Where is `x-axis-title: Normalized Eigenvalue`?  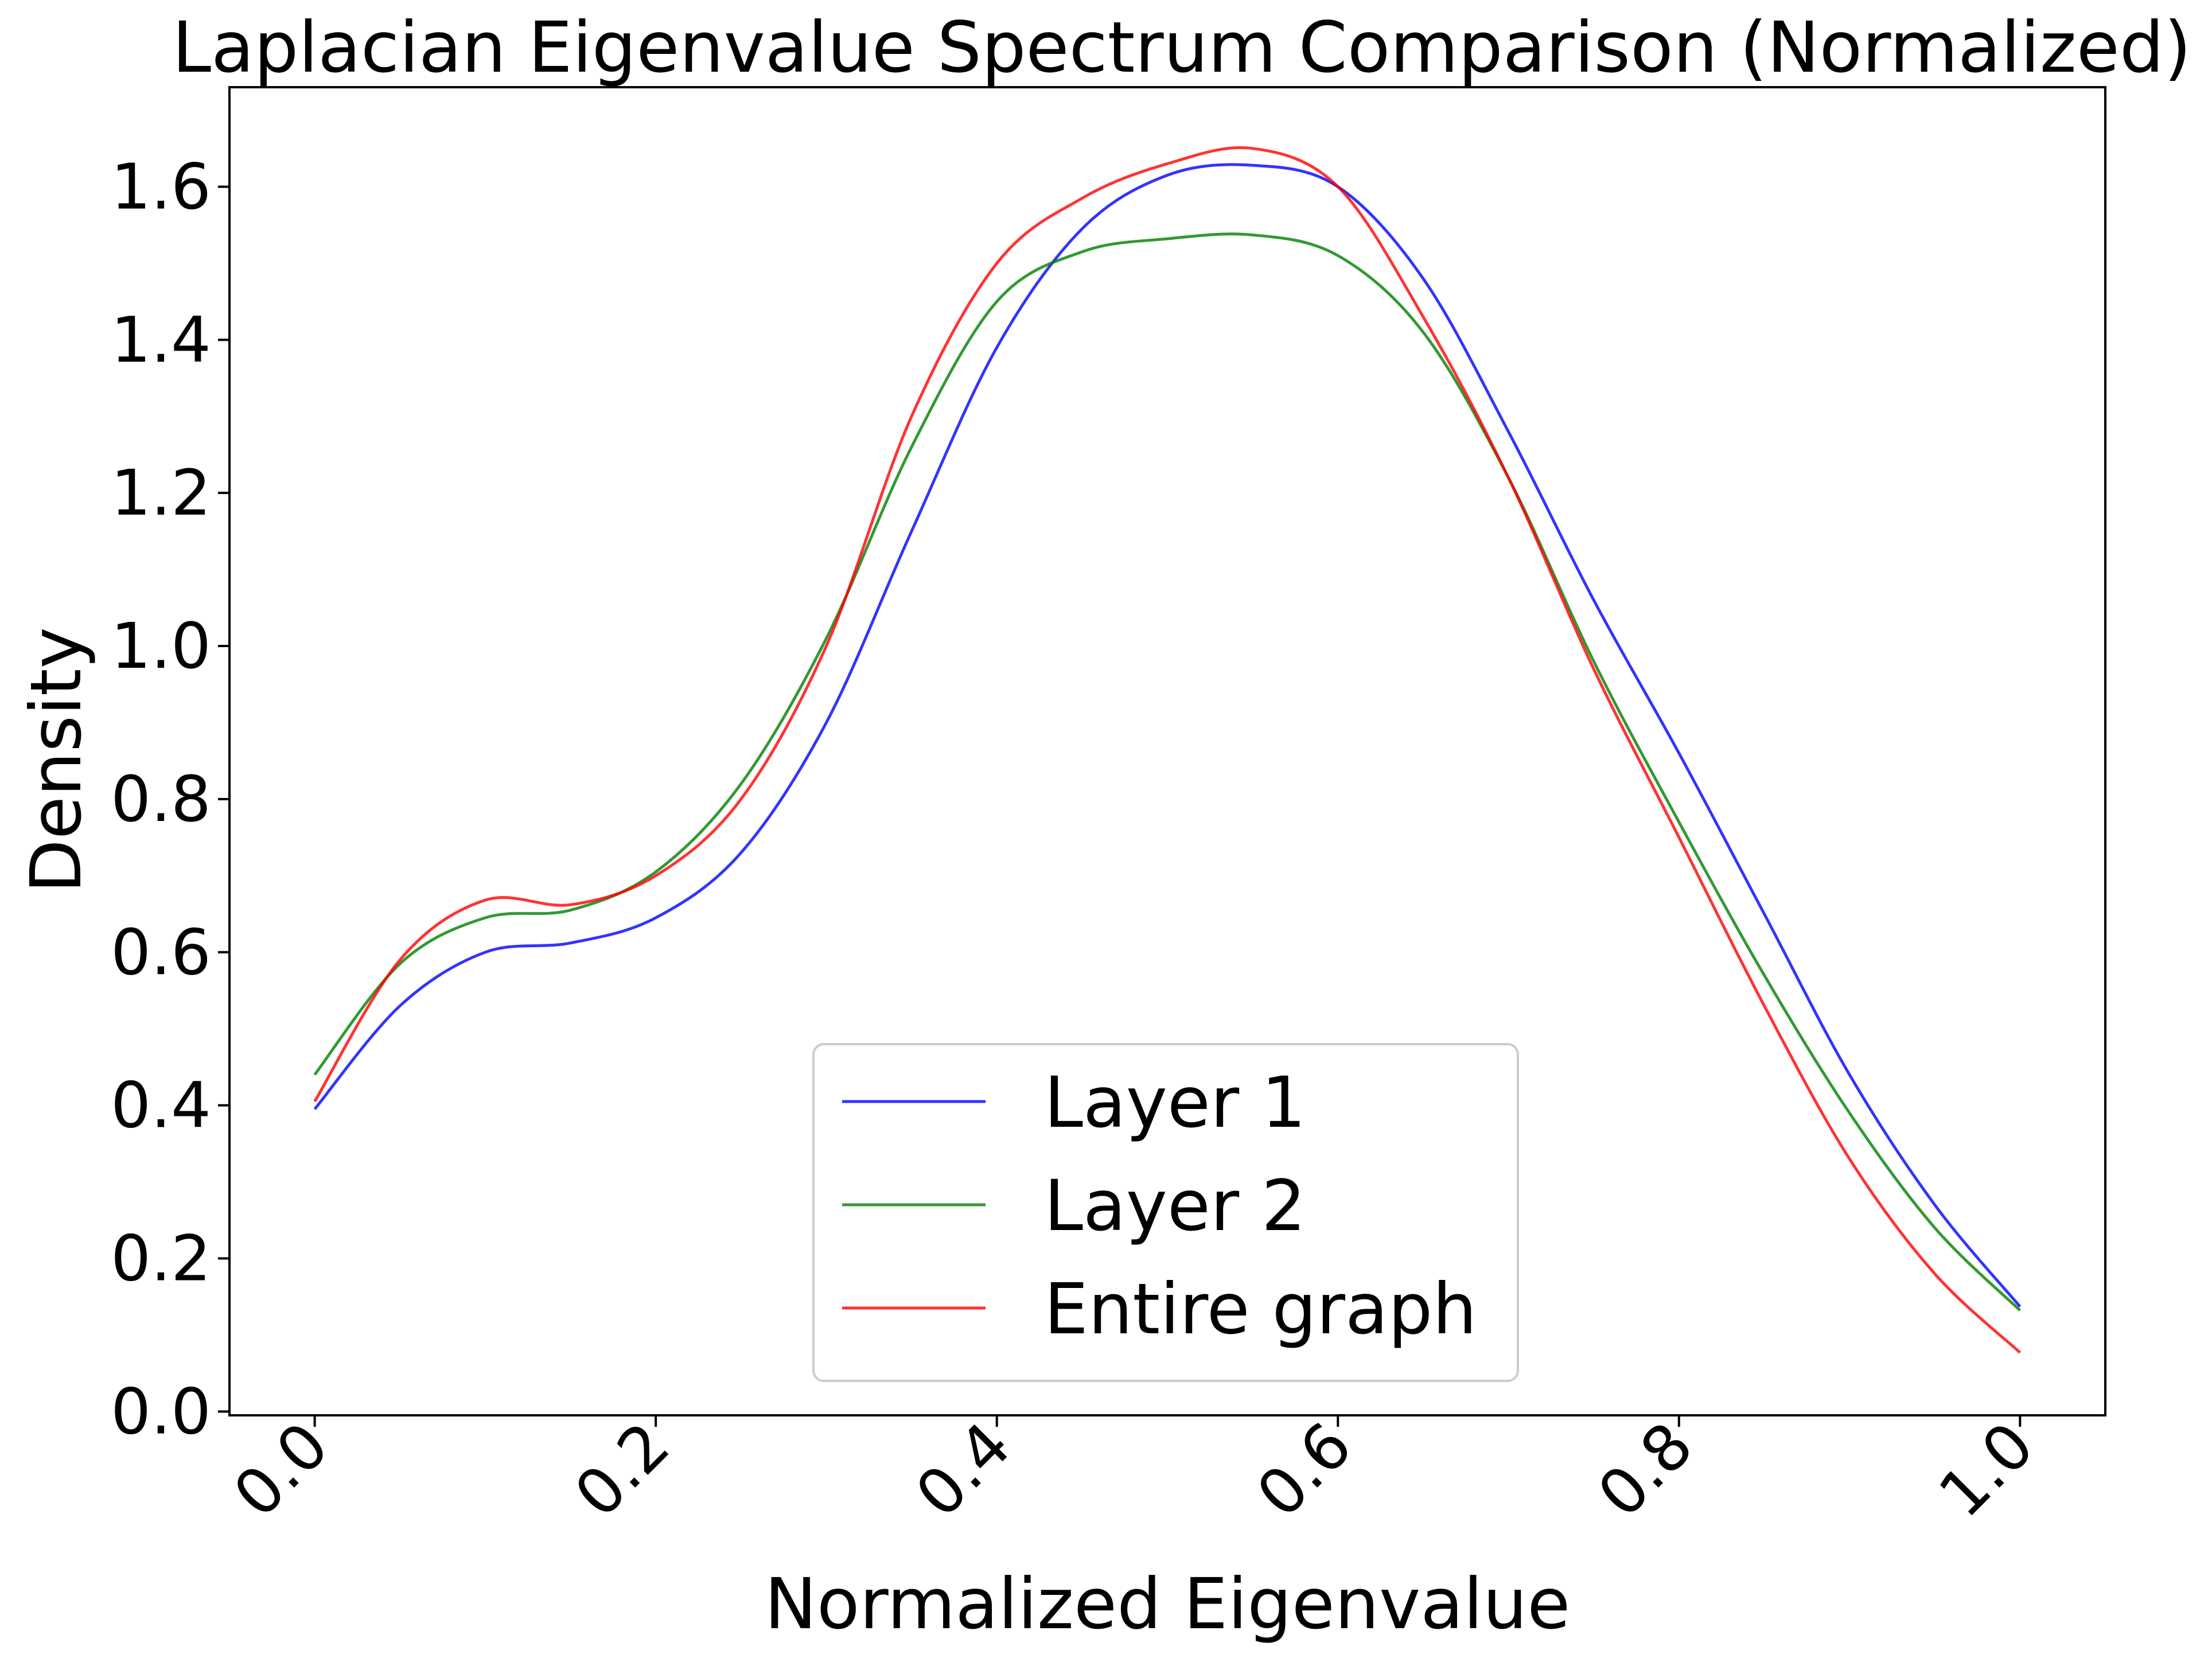
x-axis-title: Normalized Eigenvalue is located at coordinates (1168, 1604).